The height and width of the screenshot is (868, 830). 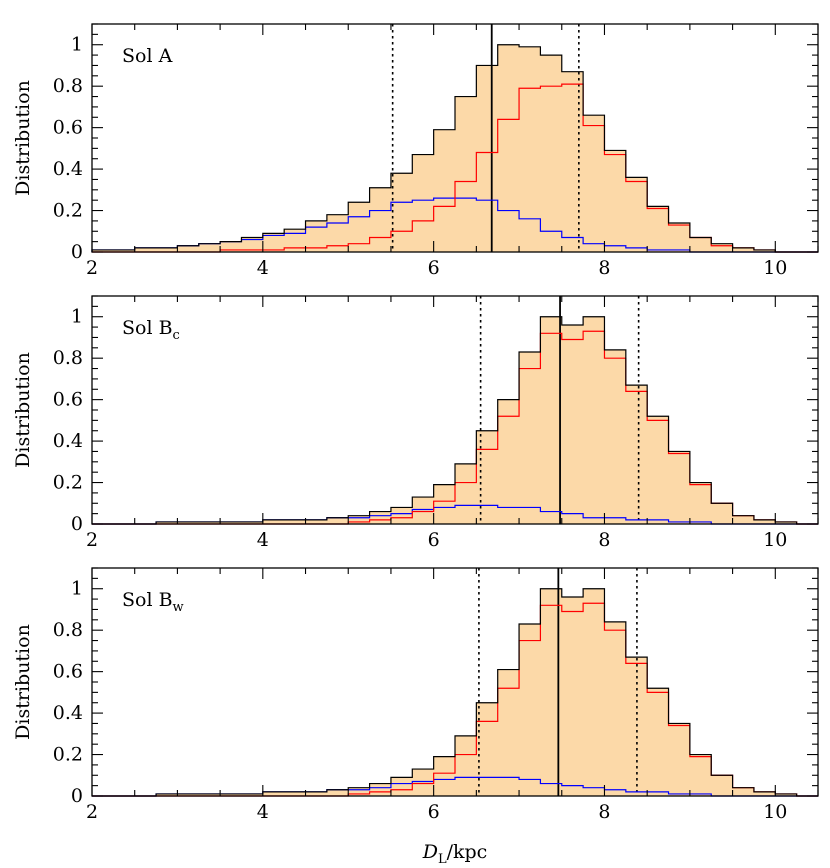 I want to click on panel-label: Sol Bw, so click(x=153, y=602).